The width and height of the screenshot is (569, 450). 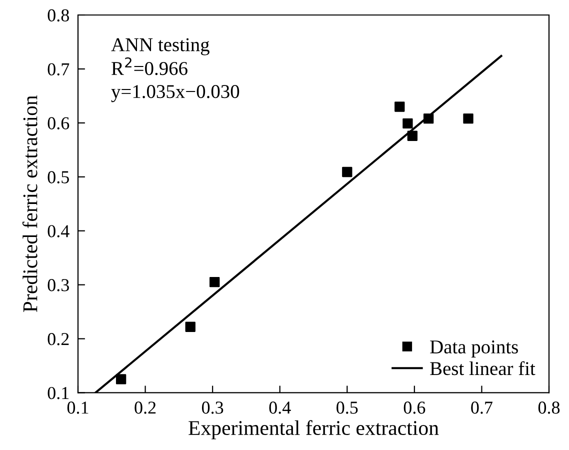 What do you see at coordinates (347, 408) in the screenshot?
I see `x-tick-label: 0.5` at bounding box center [347, 408].